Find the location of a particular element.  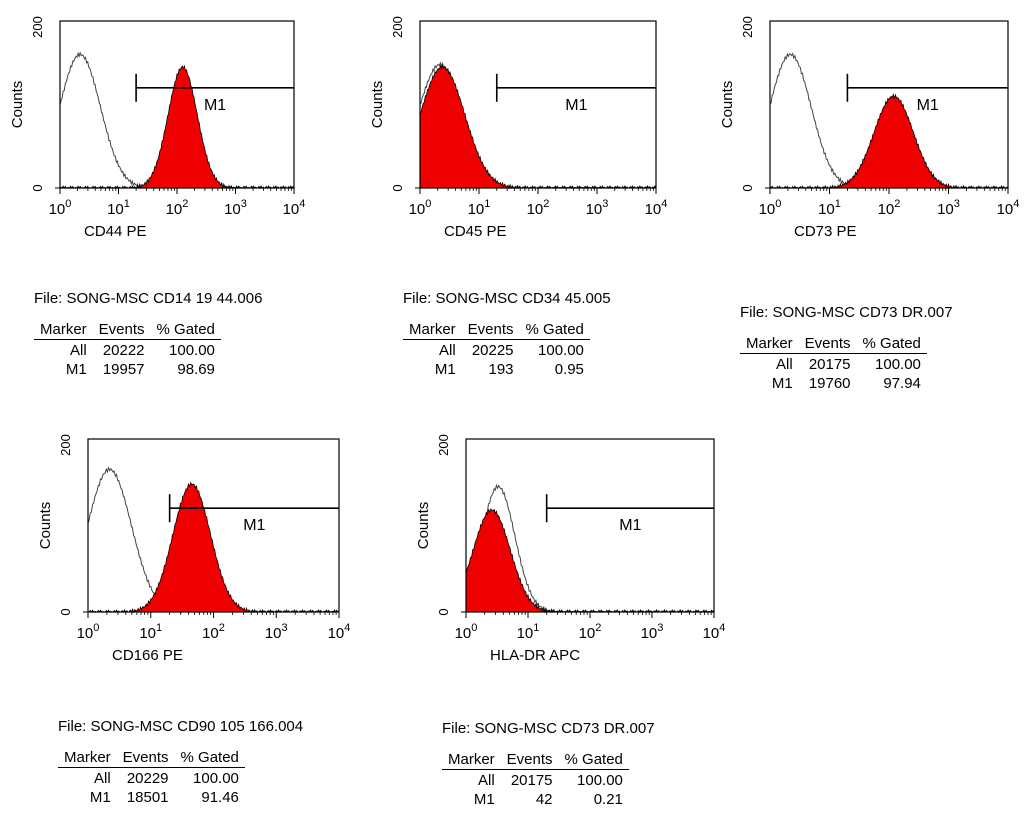

cell-events: 193 is located at coordinates (501, 369).